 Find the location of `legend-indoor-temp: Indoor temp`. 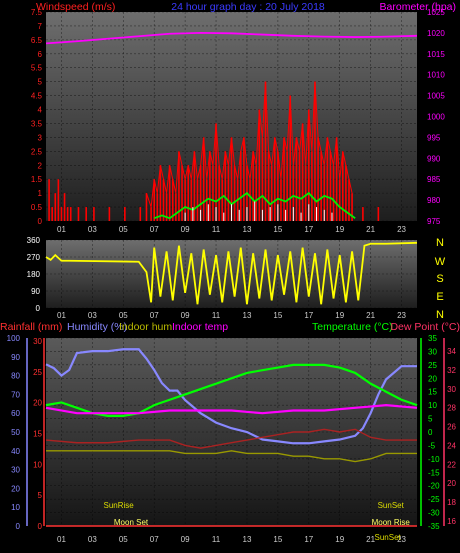

legend-indoor-temp: Indoor temp is located at coordinates (200, 327).